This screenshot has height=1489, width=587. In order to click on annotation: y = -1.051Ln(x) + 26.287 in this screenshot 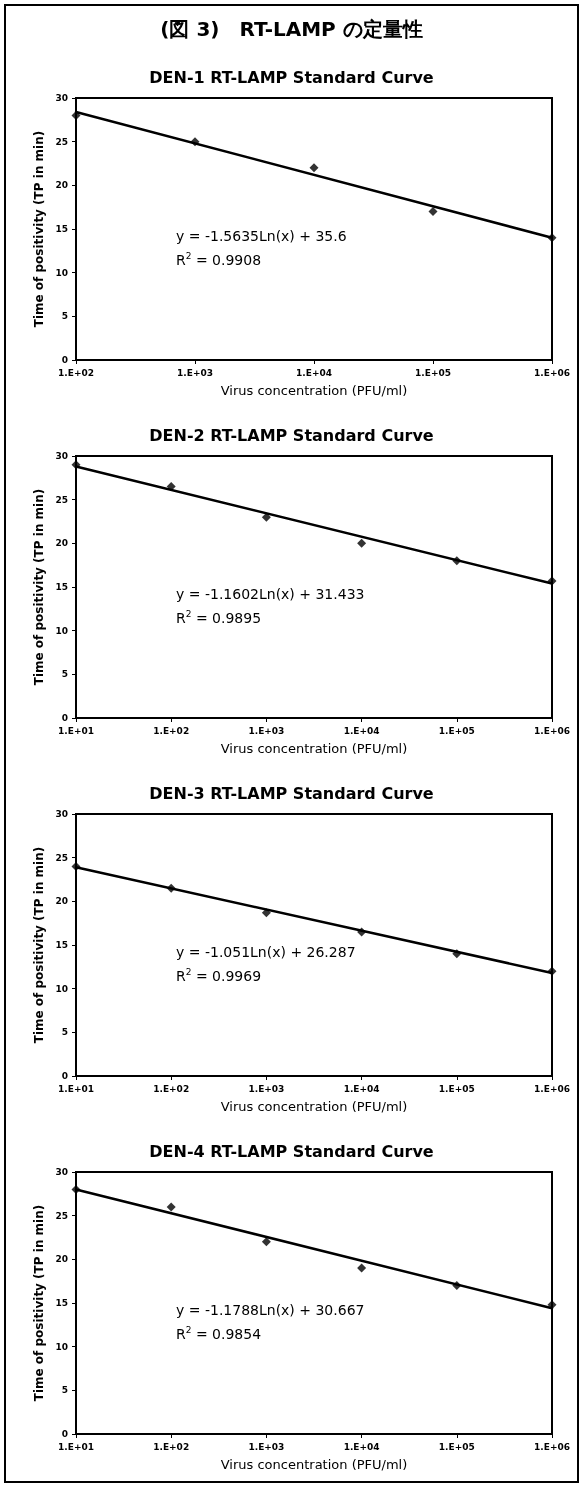, I will do `click(266, 952)`.